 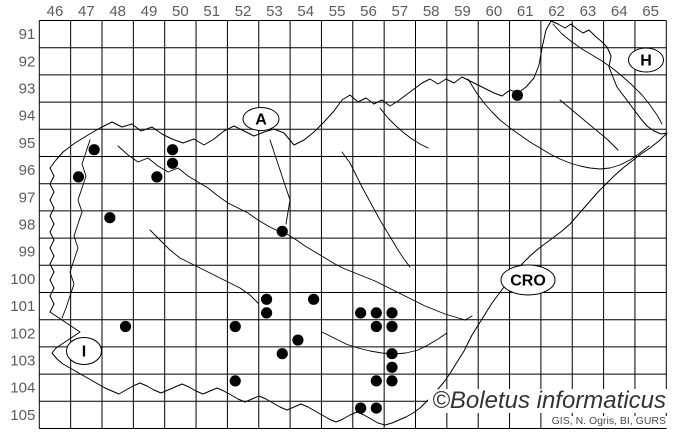 What do you see at coordinates (27, 143) in the screenshot?
I see `row-label-95: 95` at bounding box center [27, 143].